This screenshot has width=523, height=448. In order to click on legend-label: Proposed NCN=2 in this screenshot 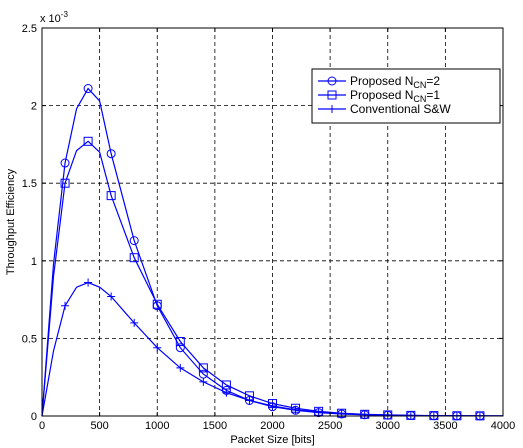, I will do `click(395, 82)`.